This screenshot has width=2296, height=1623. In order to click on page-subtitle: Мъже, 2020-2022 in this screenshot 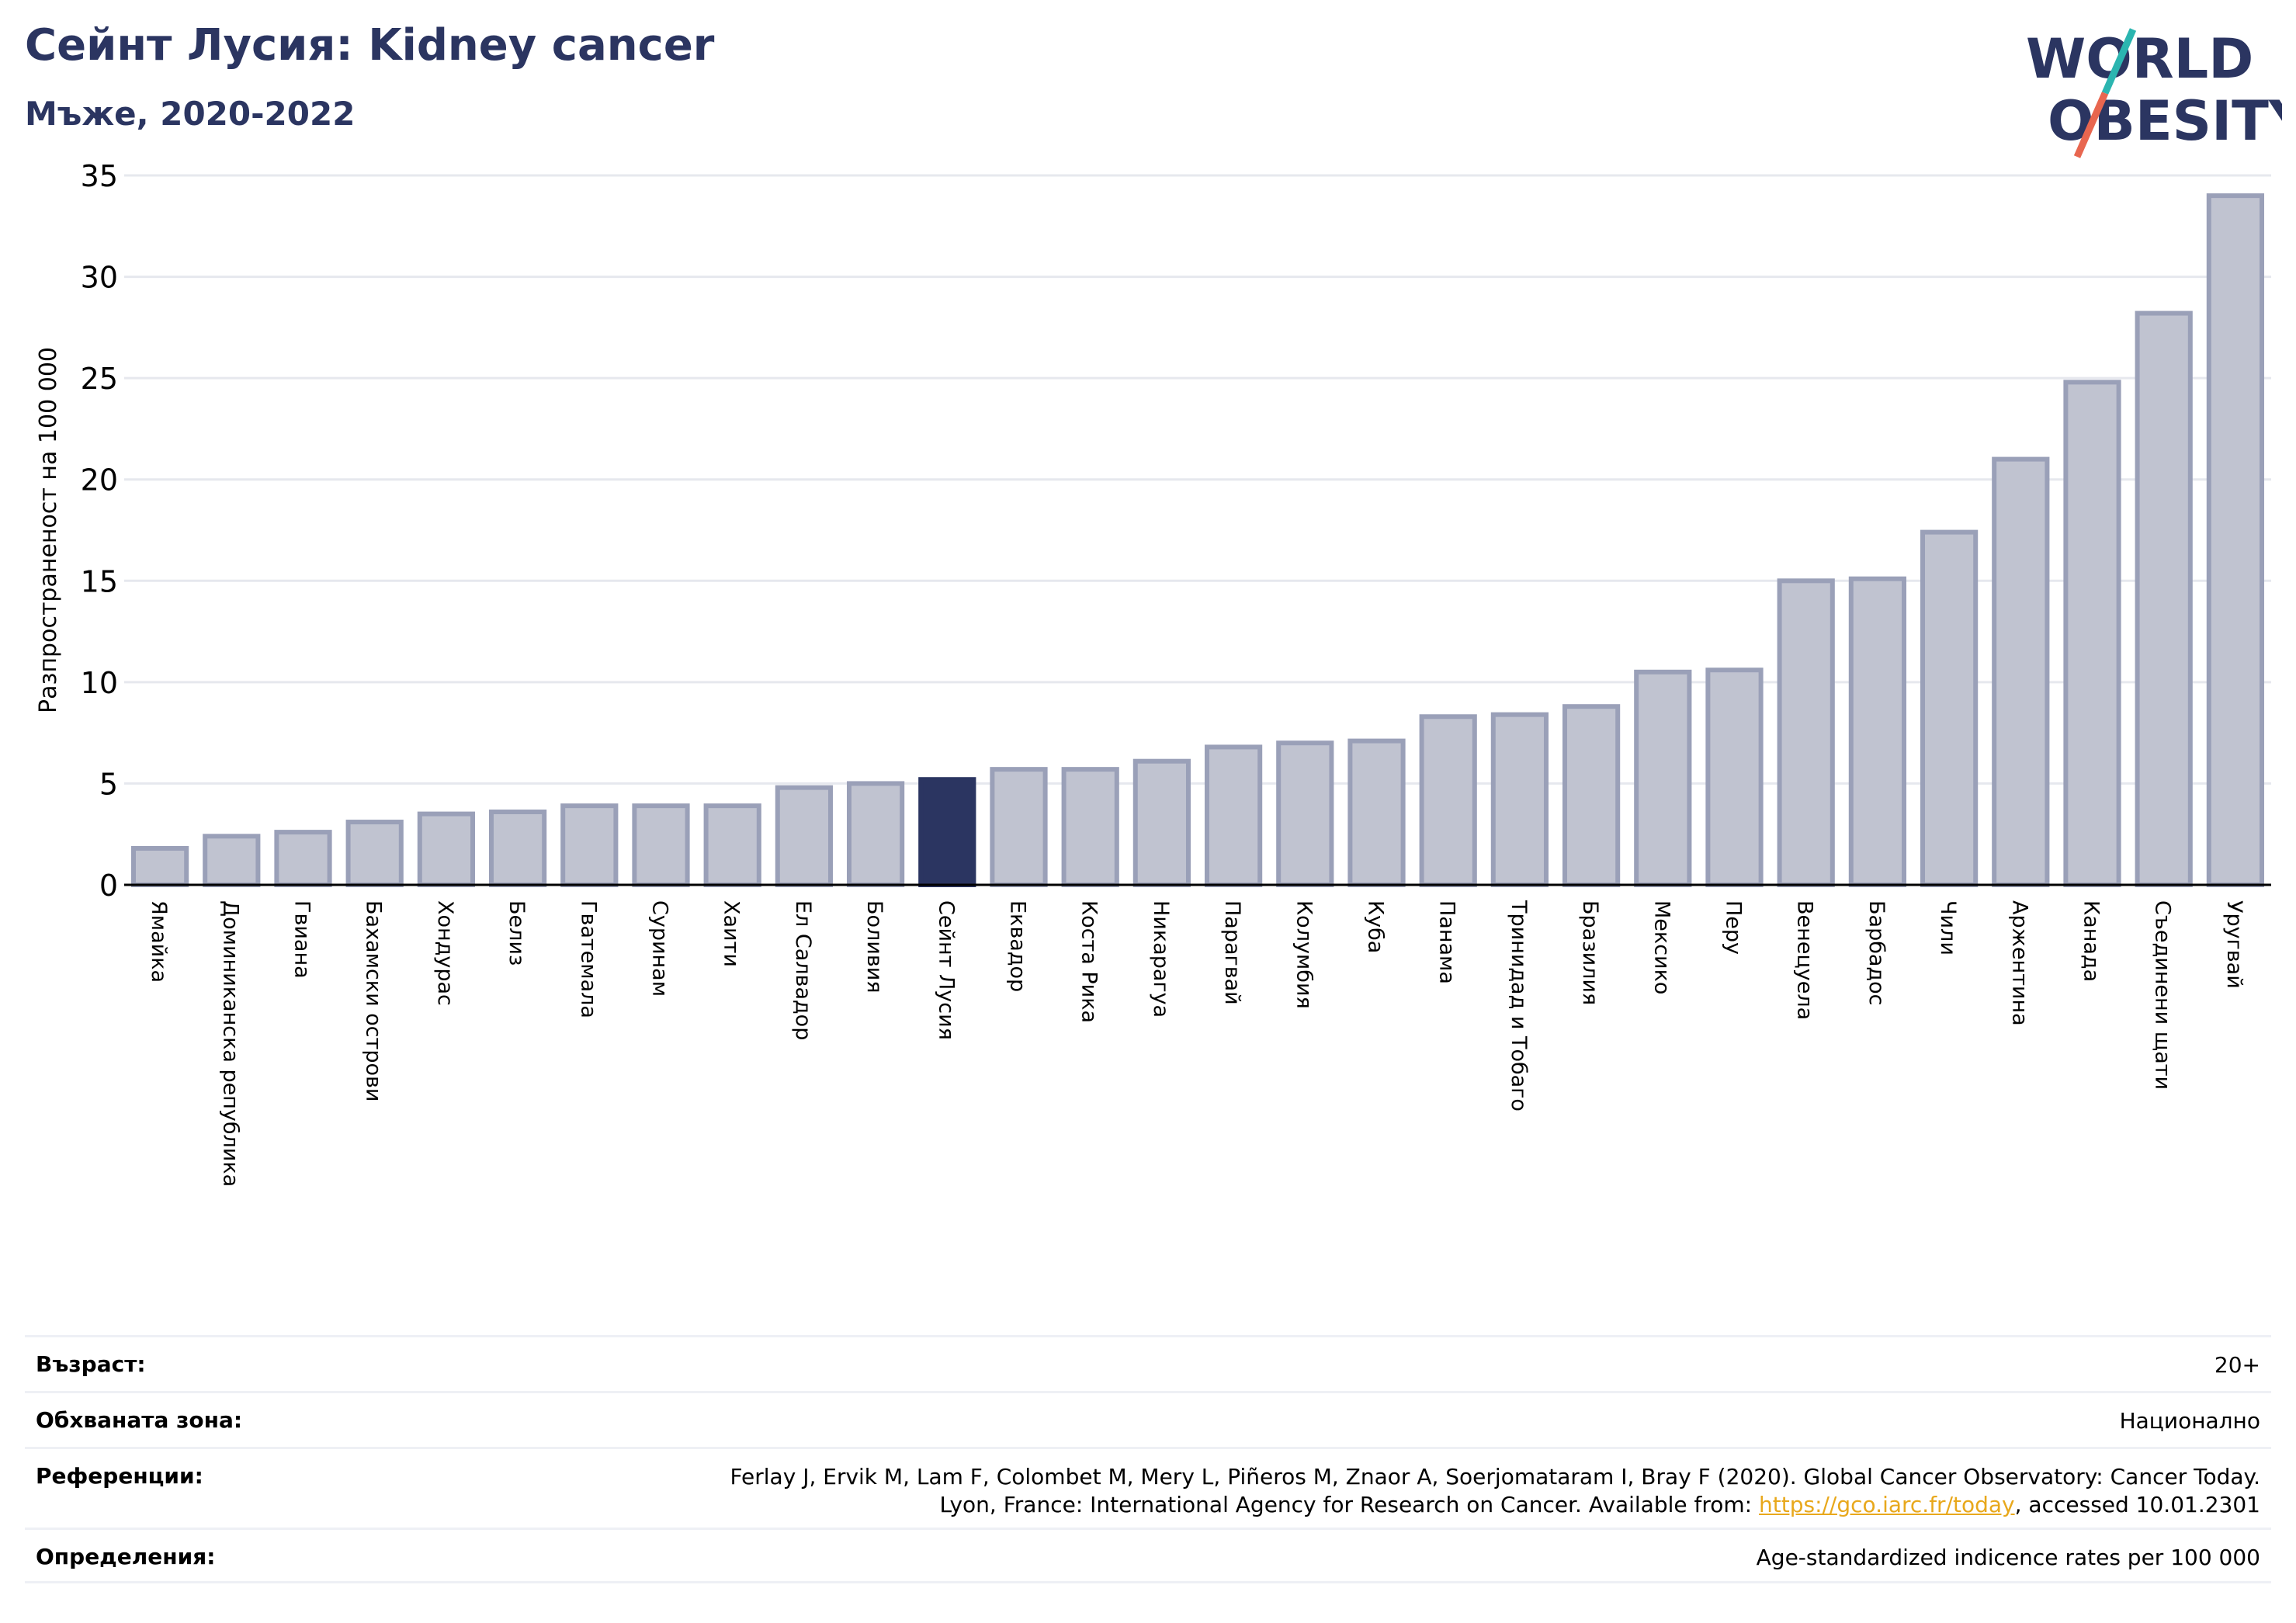, I will do `click(190, 114)`.